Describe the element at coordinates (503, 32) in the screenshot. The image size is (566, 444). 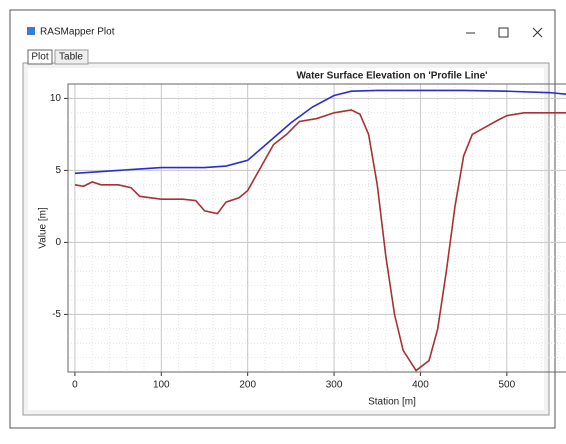
I see `maximize-button` at that location.